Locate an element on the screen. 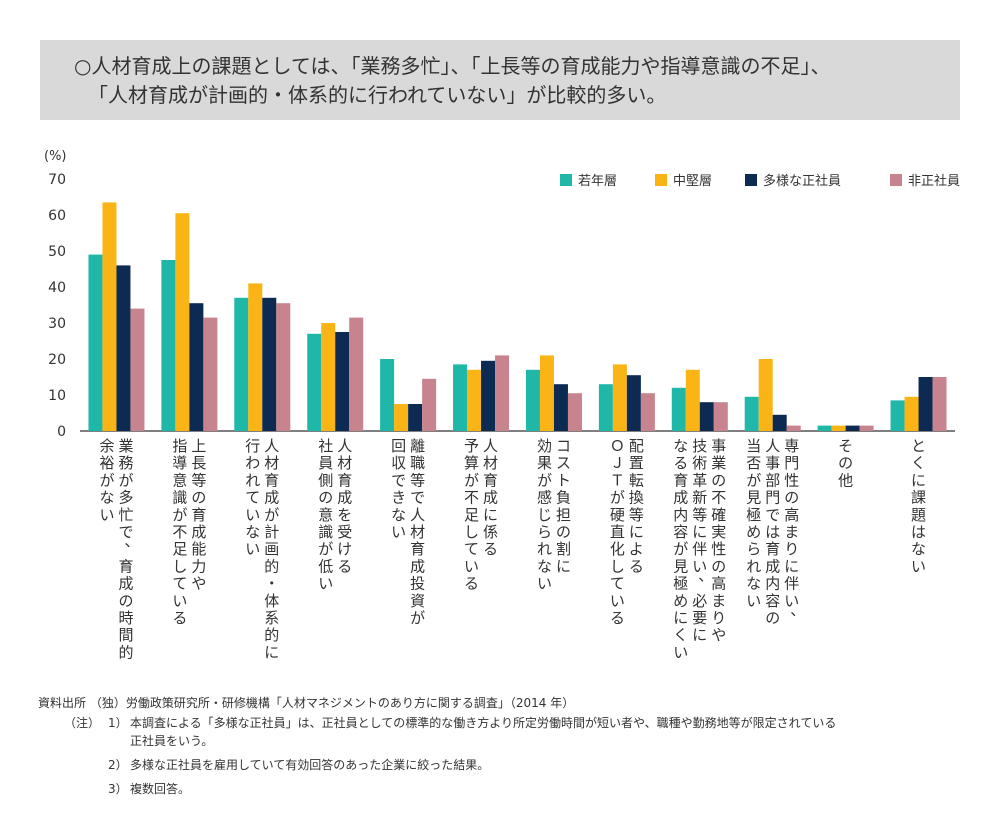 The image size is (1000, 831). category-label-char: 担 is located at coordinates (563, 515).